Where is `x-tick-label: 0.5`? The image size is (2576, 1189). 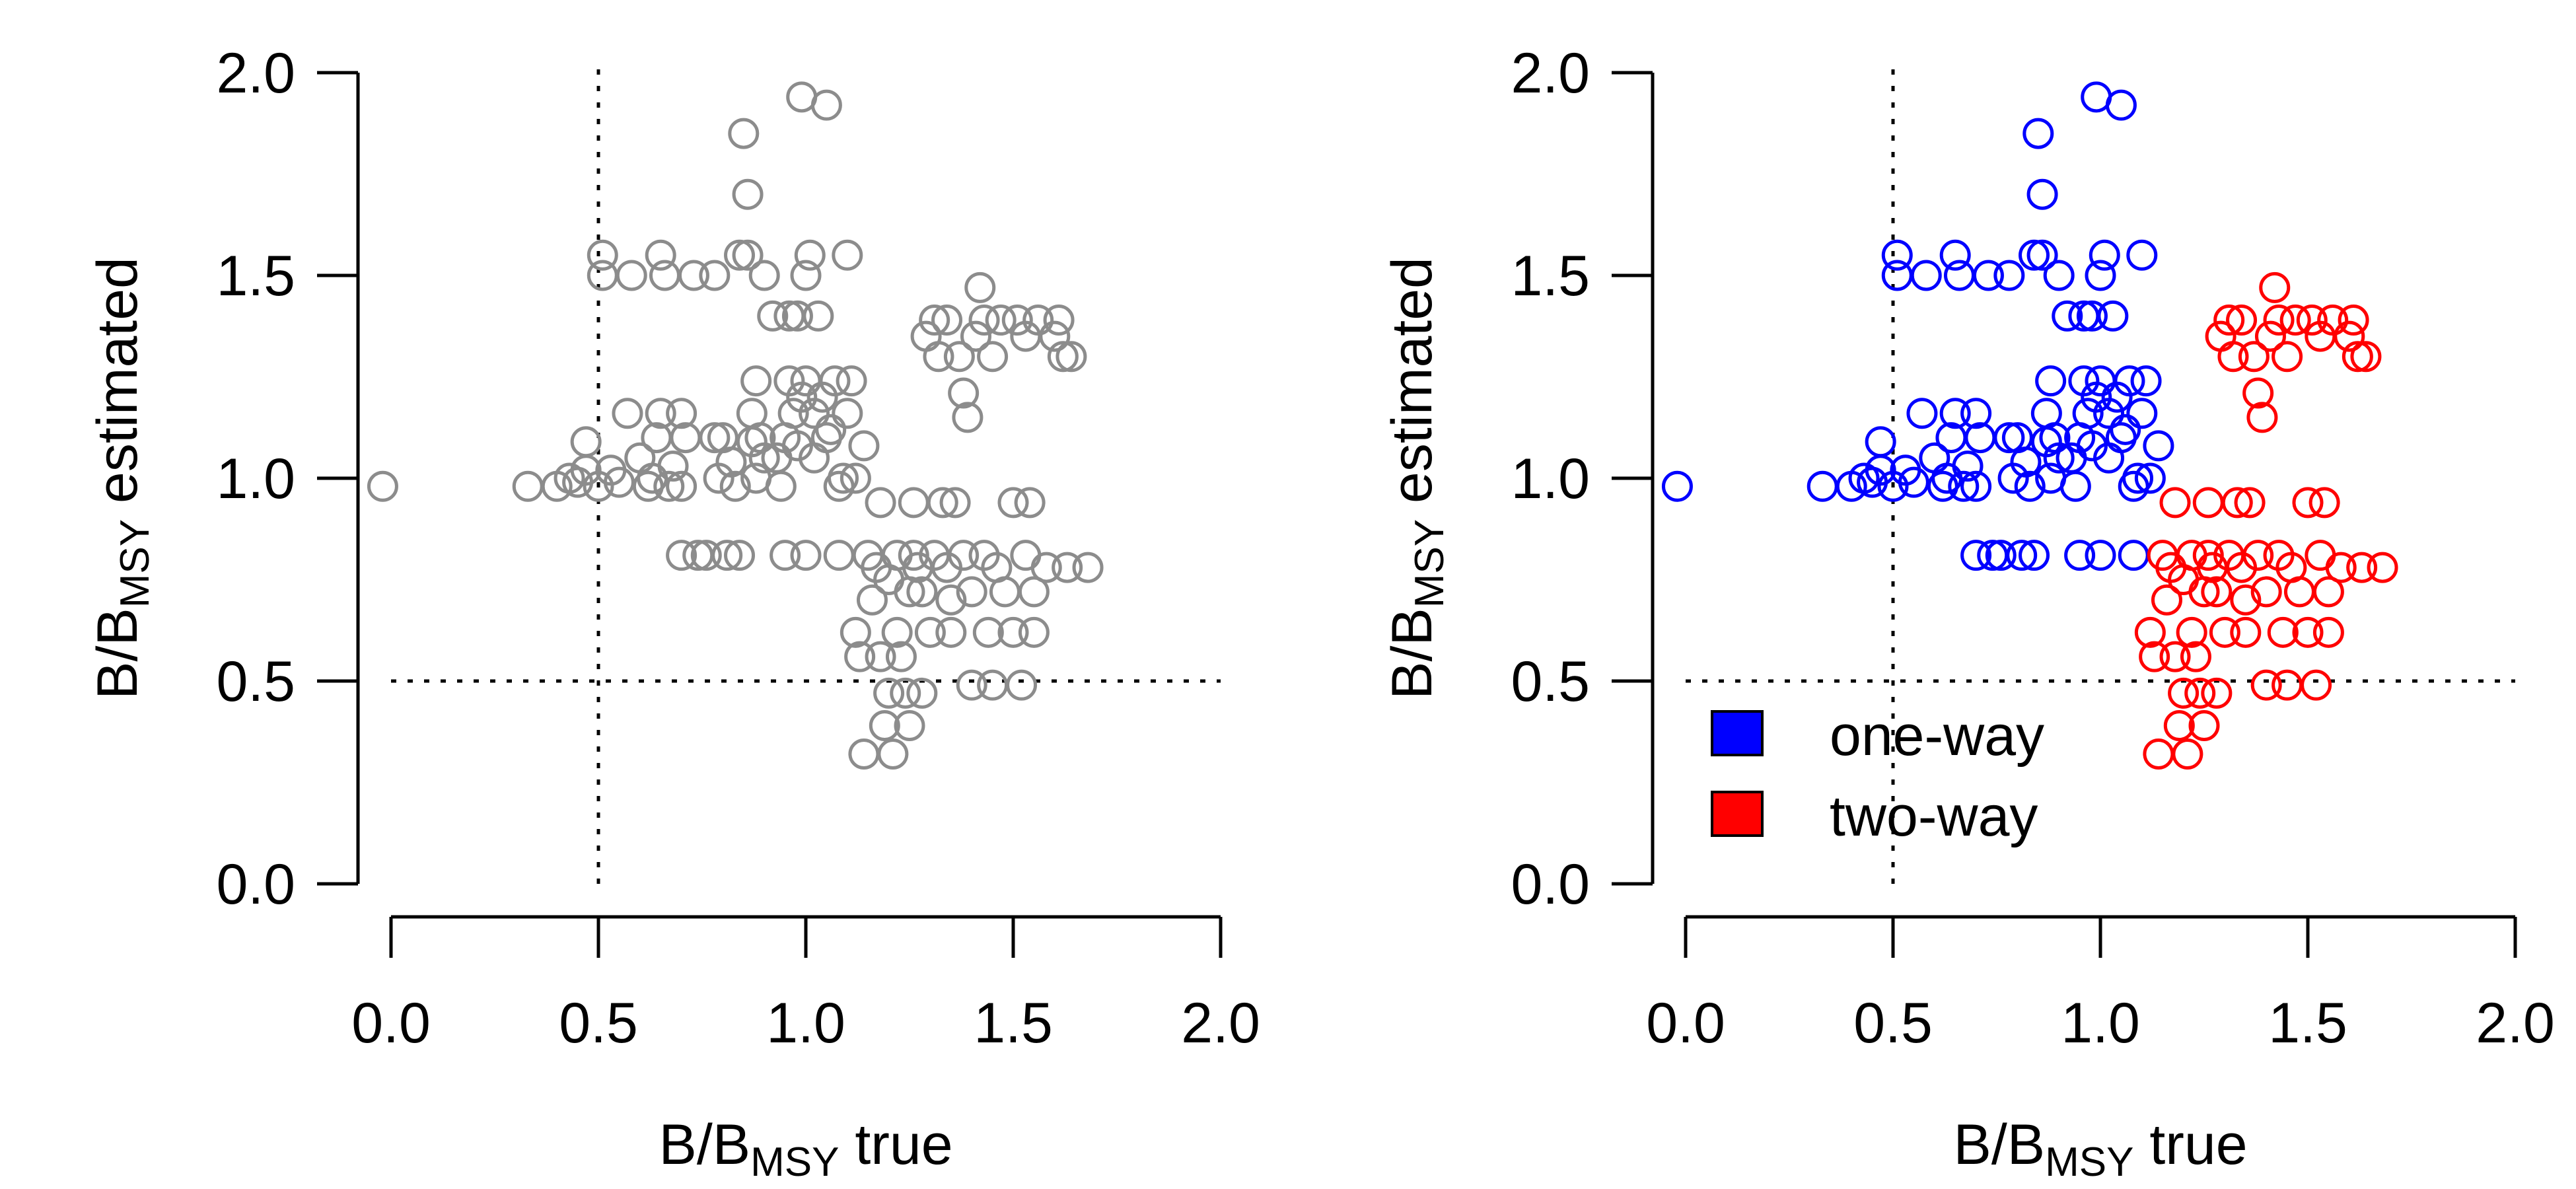 x-tick-label: 0.5 is located at coordinates (1893, 1023).